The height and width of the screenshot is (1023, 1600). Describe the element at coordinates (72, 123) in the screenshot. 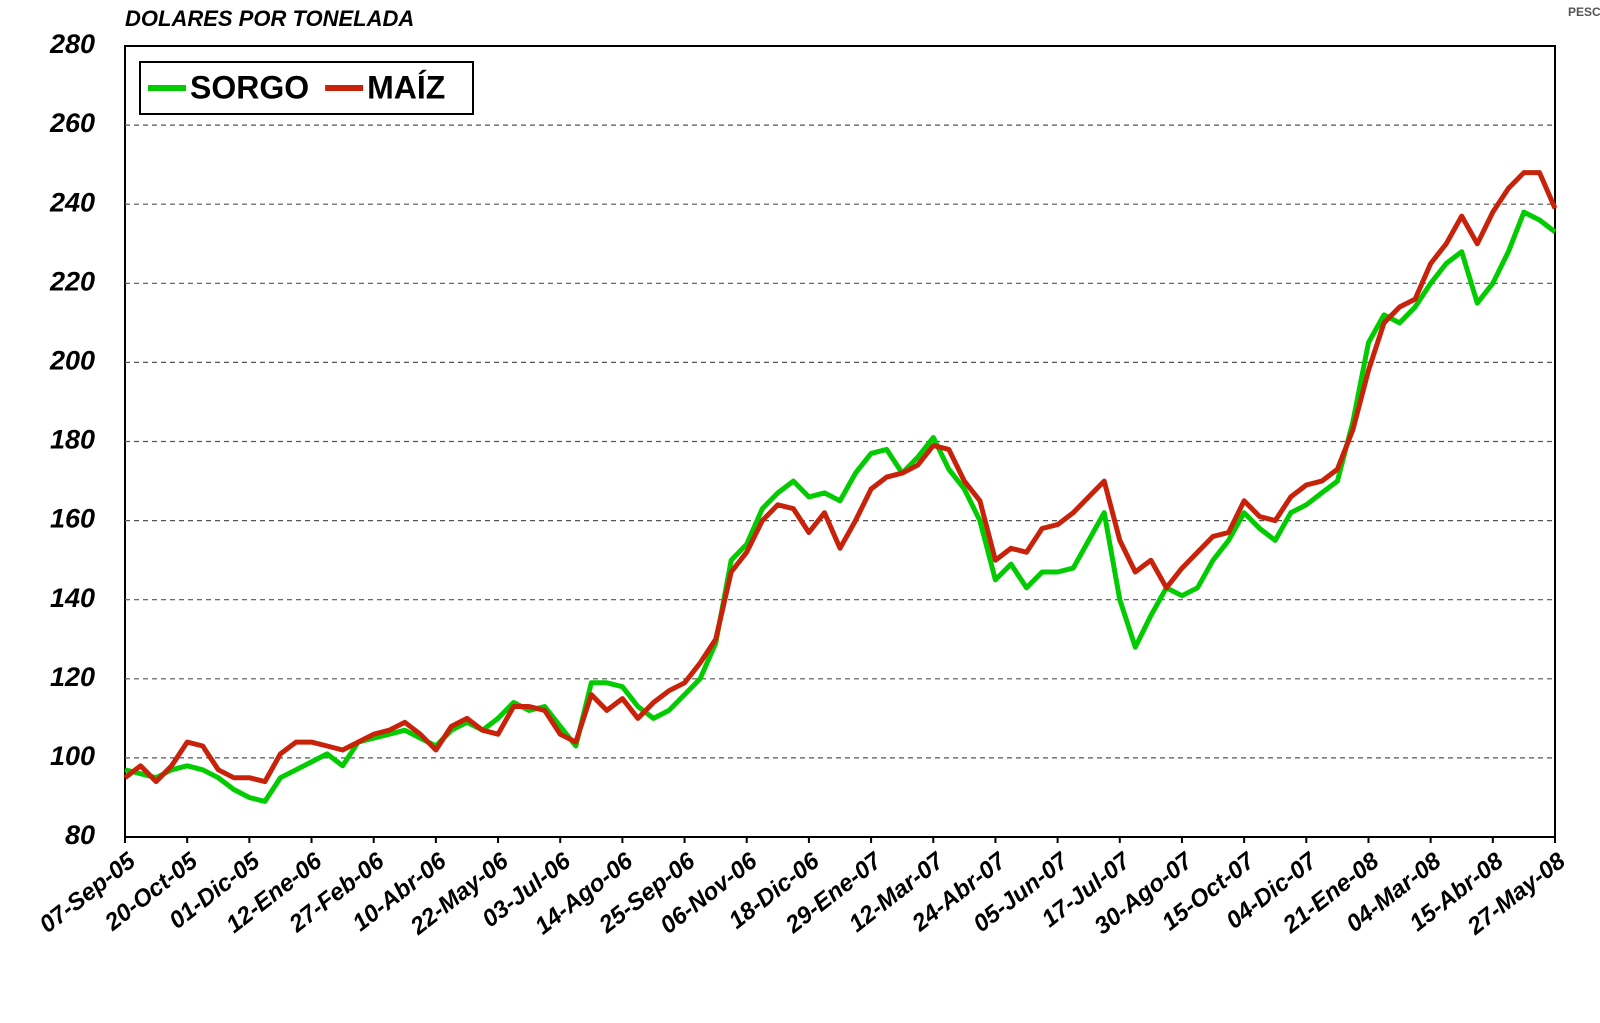

I see `y-tick-label: 260` at that location.